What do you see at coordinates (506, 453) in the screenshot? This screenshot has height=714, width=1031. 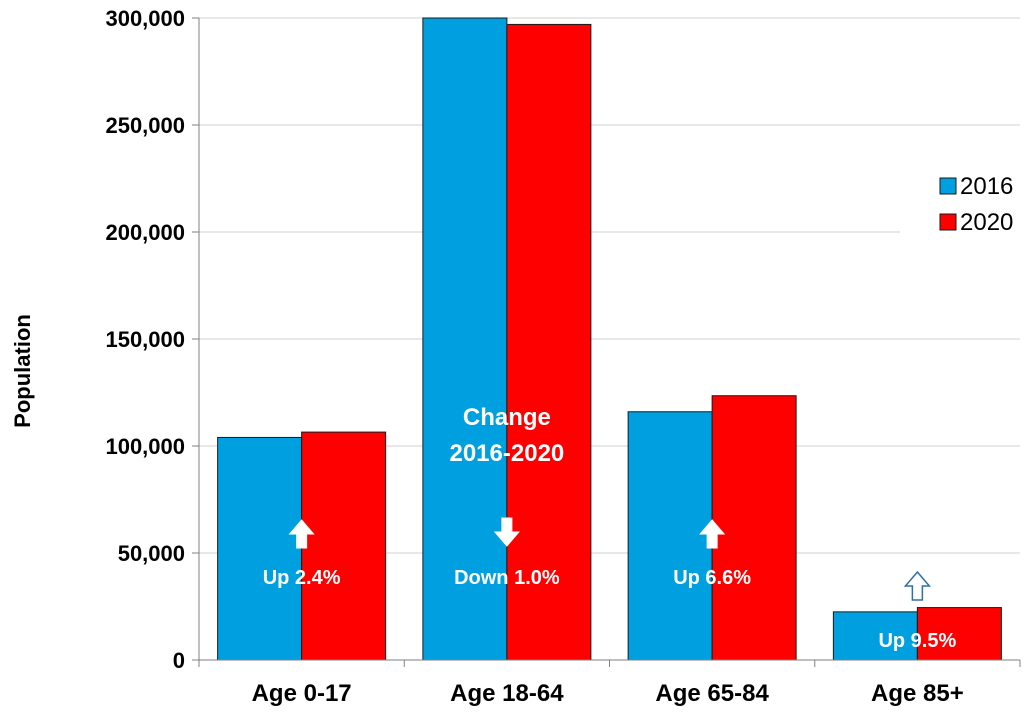 I see `change-title-line: 2016-2020` at bounding box center [506, 453].